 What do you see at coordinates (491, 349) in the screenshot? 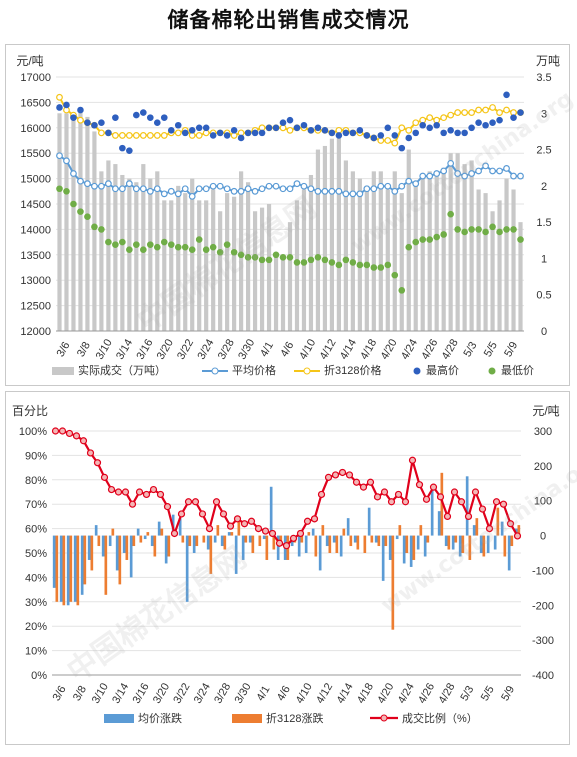
I see `x-tick-label: 5/5` at bounding box center [491, 349].